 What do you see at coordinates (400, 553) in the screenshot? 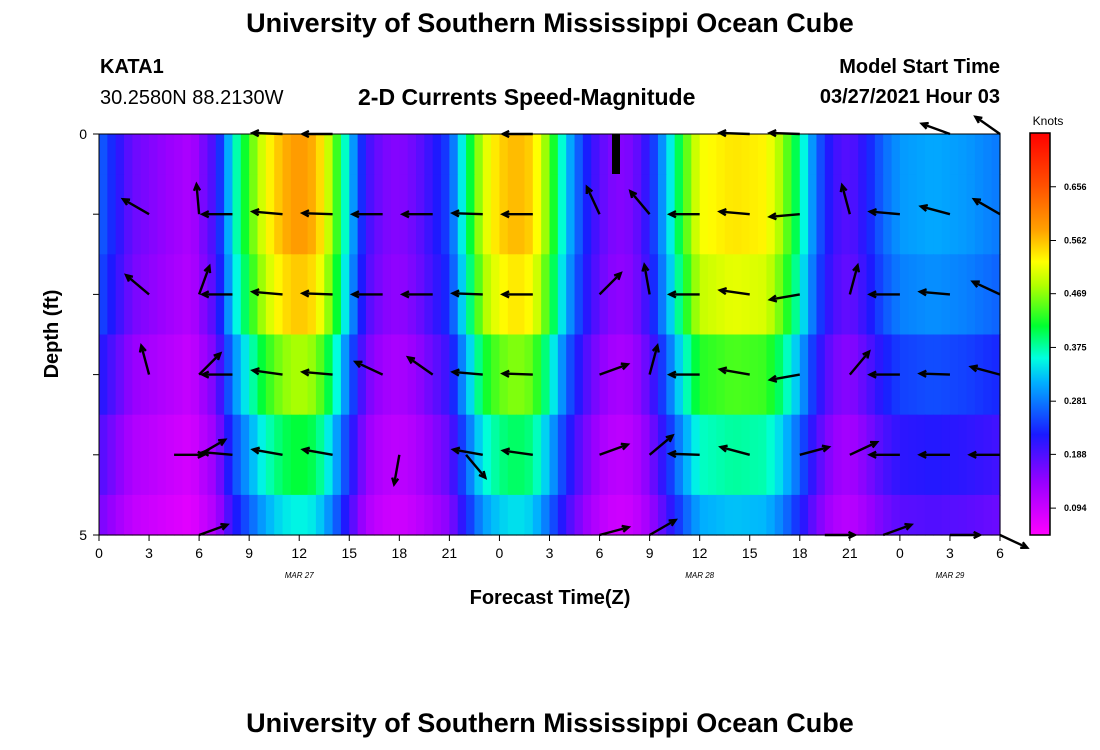
I see `x-tick-label: 18` at bounding box center [400, 553].